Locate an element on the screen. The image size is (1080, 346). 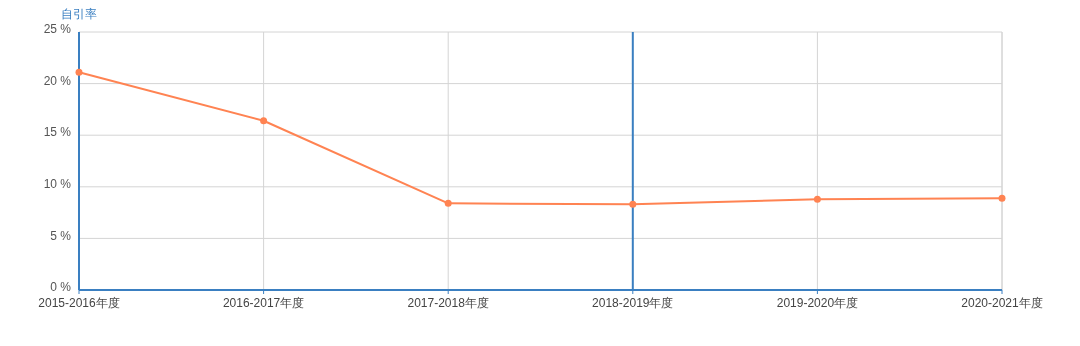
y-tick-label: 15 % is located at coordinates (57, 132).